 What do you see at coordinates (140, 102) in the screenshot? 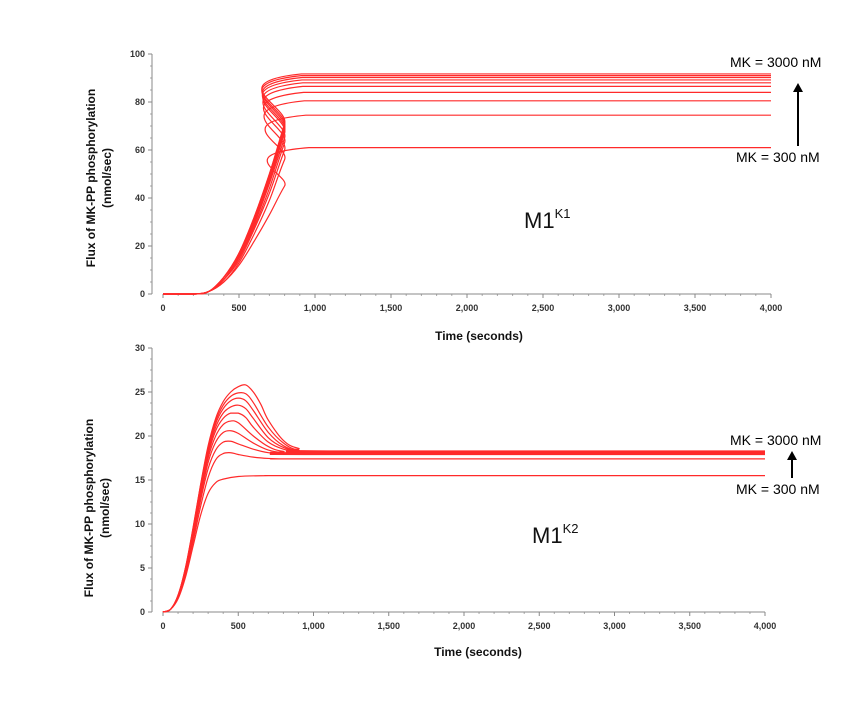
I see `y-tick-label: 80` at bounding box center [140, 102].